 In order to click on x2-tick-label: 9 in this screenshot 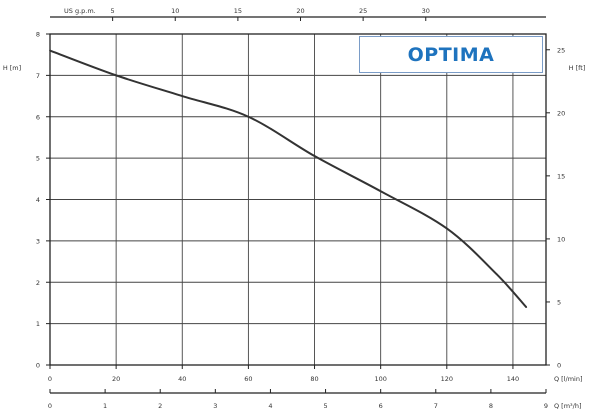, I will do `click(546, 406)`.